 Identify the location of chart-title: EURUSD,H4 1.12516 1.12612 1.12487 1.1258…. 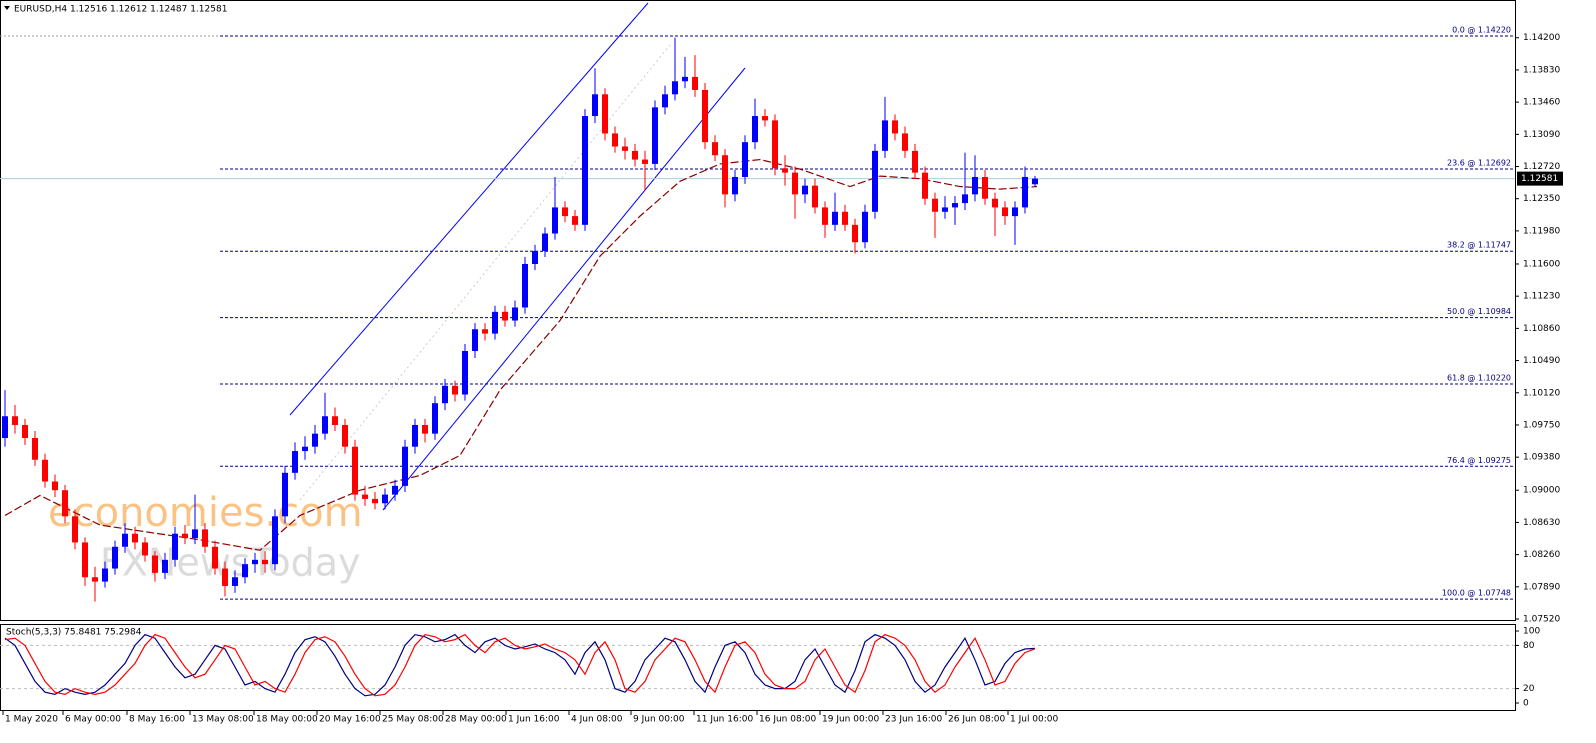
(120, 10).